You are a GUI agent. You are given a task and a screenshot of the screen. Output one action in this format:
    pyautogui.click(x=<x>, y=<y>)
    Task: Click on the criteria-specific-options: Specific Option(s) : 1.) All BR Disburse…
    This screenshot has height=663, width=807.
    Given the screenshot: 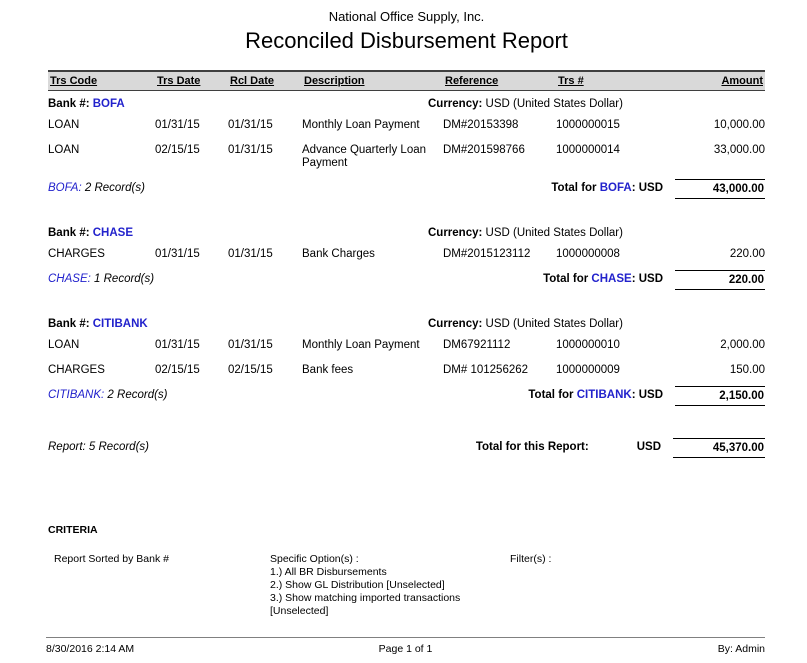 What is the action you would take?
    pyautogui.click(x=390, y=585)
    